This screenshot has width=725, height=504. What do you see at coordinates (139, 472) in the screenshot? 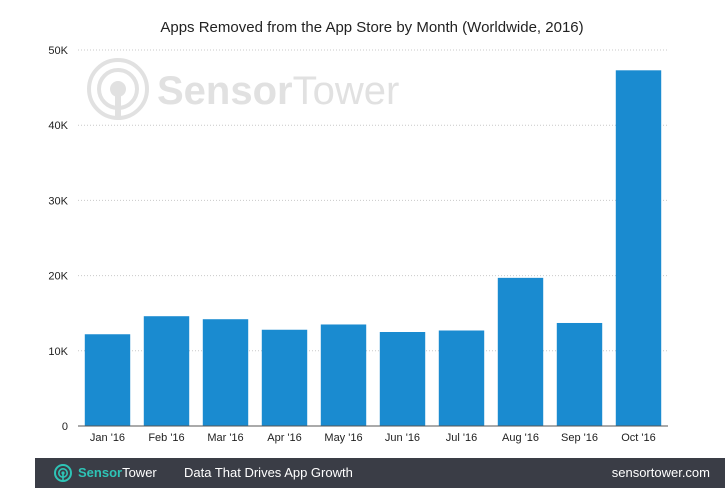
I see `footer-brand-light: Tower` at bounding box center [139, 472].